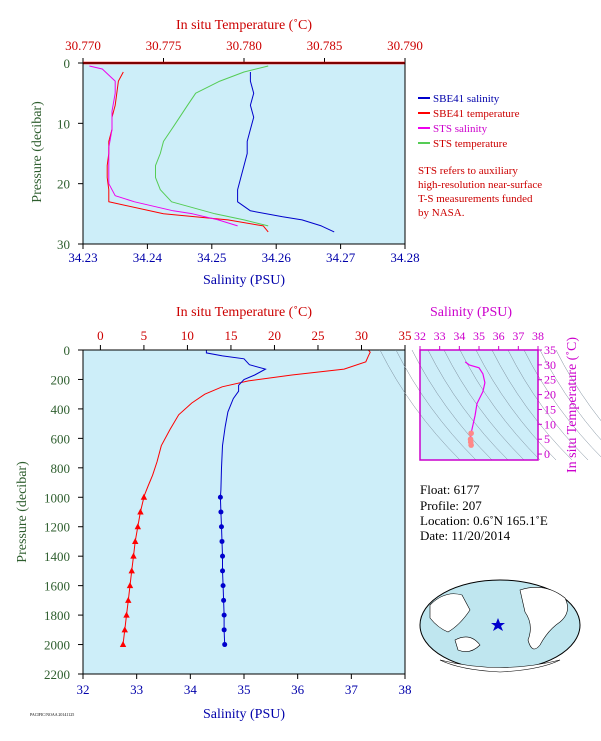  I want to click on top-sal-tick-label: 34.24, so click(148, 257).